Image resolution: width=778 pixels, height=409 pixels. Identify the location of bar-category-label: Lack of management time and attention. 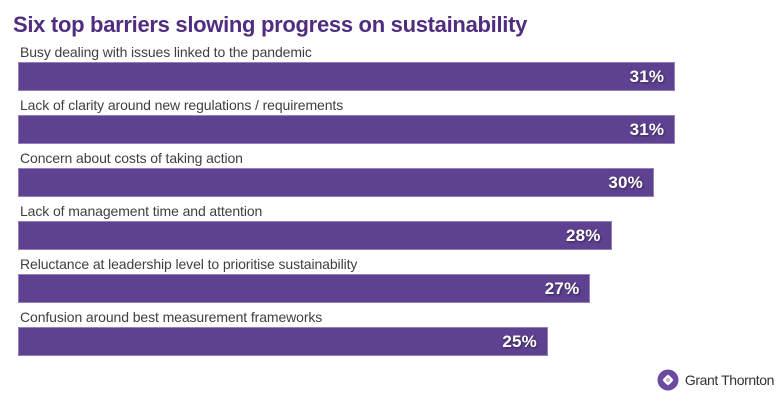
(141, 211).